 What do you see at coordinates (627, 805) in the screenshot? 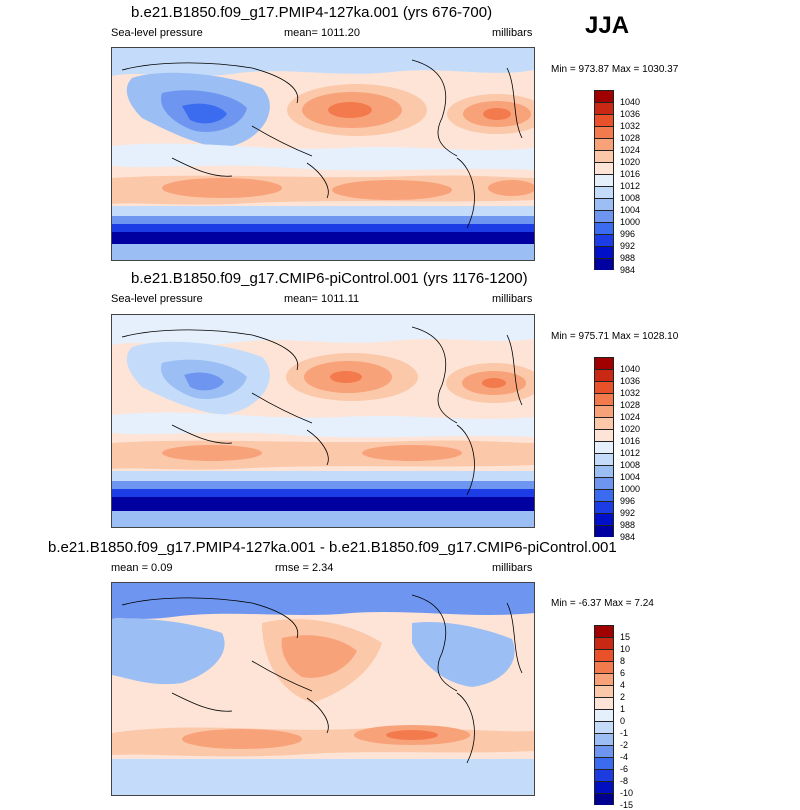
I see `colorbar-label: -15` at bounding box center [627, 805].